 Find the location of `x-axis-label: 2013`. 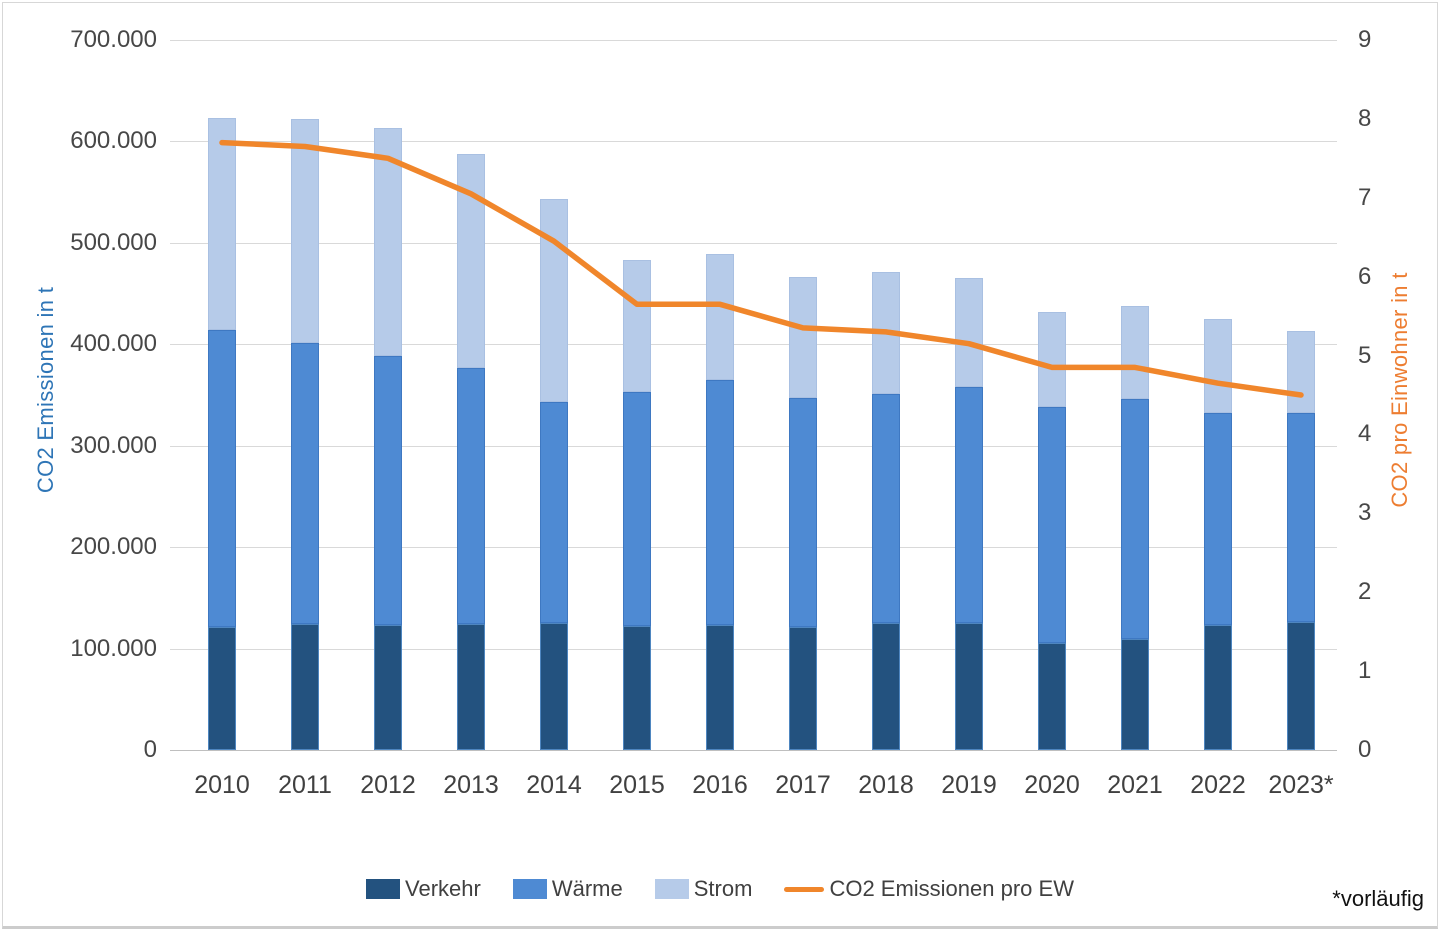

x-axis-label: 2013 is located at coordinates (471, 785).